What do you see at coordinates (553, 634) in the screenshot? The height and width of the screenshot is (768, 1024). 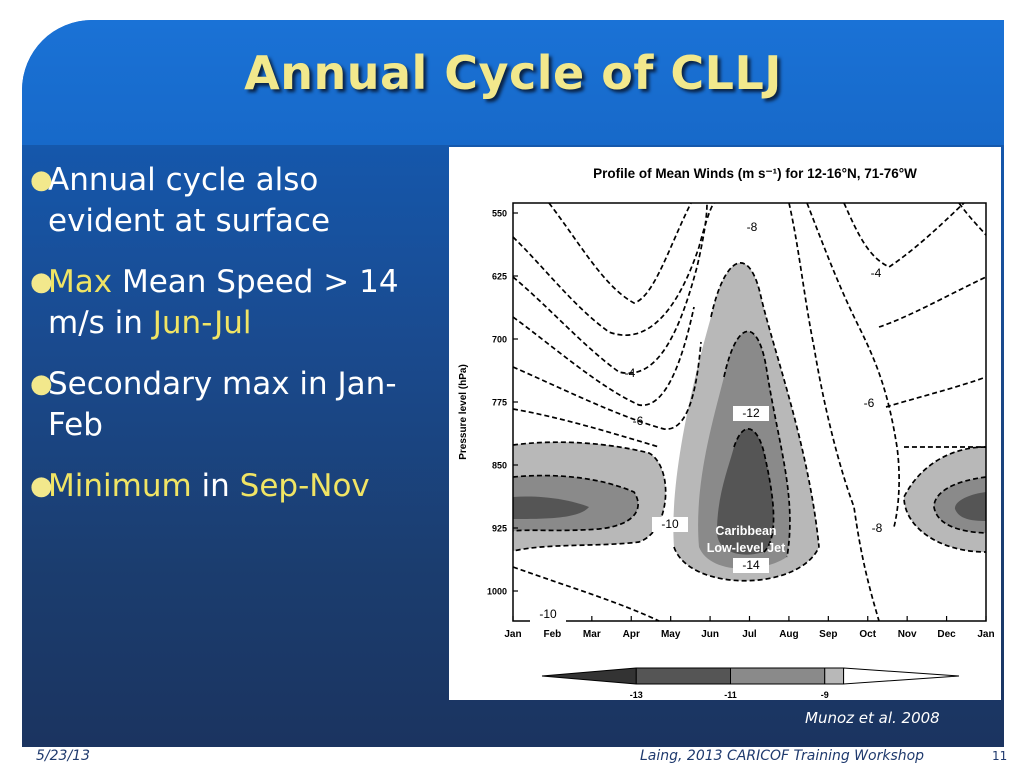 I see `x-tick-label: Feb` at bounding box center [553, 634].